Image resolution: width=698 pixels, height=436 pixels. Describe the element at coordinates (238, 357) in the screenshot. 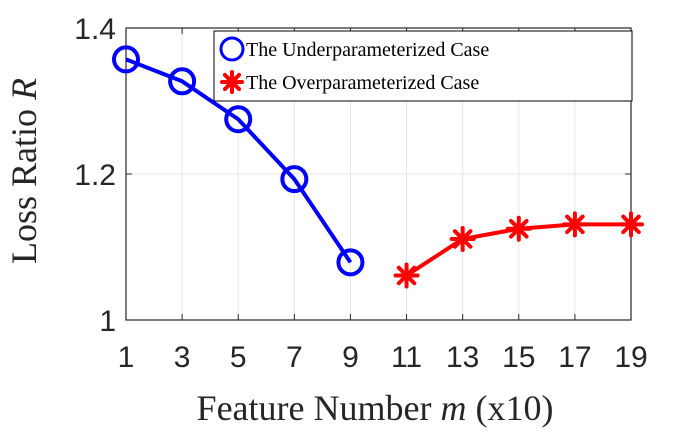

I see `x-tick-label: 5` at that location.